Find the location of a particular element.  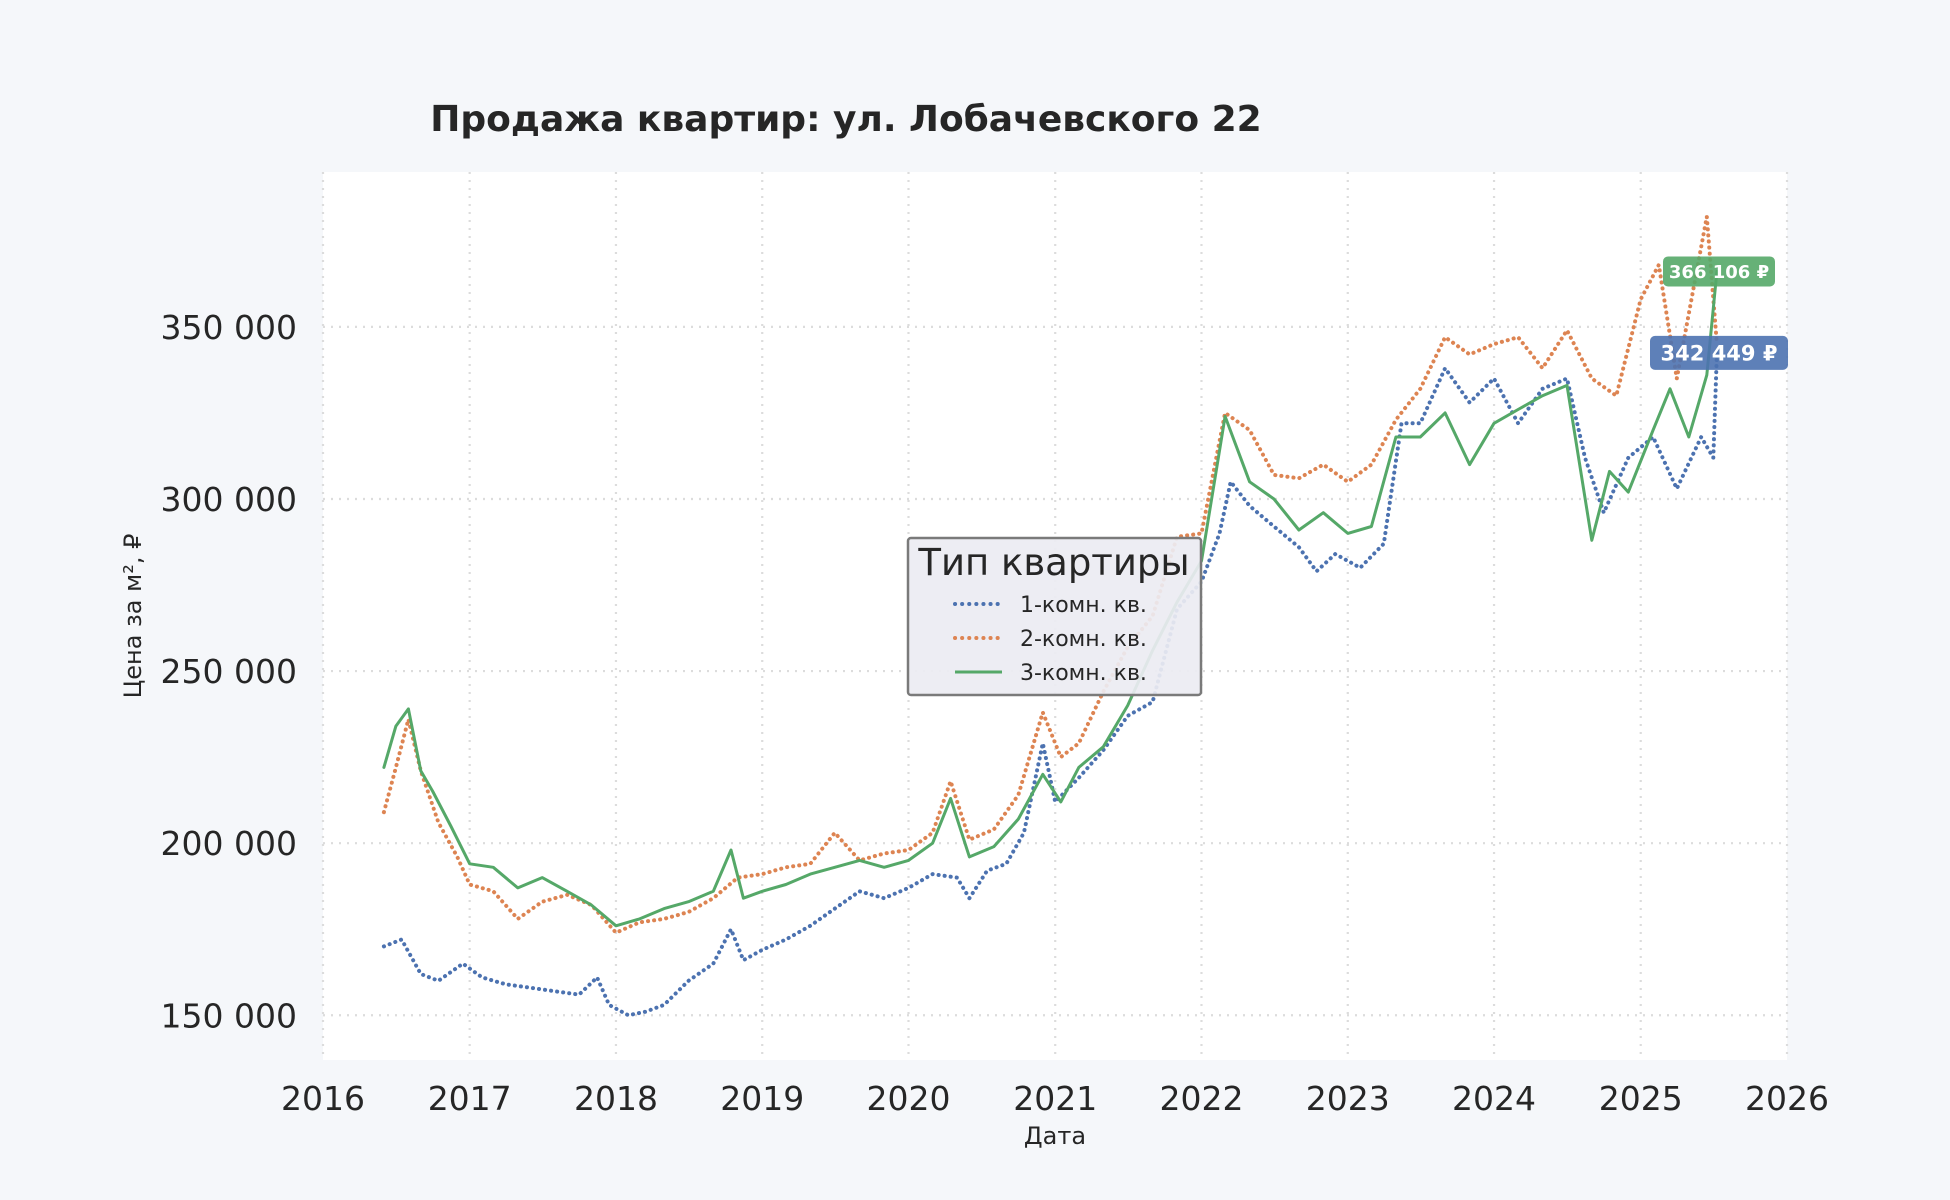

y-tick-label: 350 000 is located at coordinates (229, 327).